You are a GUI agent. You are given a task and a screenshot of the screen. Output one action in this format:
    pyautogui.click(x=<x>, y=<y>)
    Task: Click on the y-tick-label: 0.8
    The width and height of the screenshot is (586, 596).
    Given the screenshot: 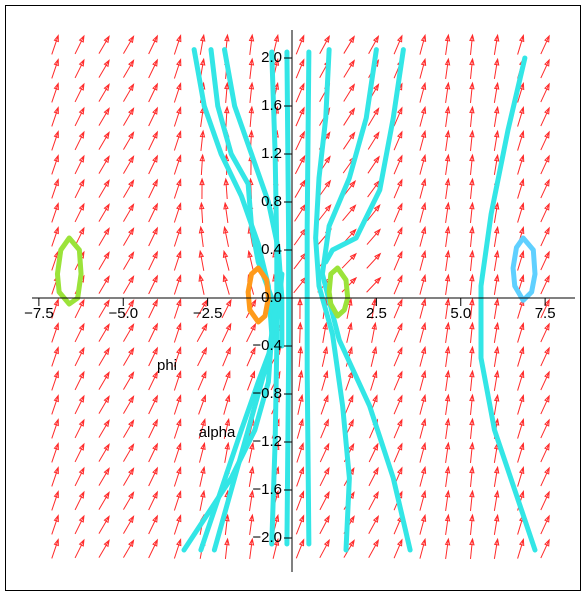 What is the action you would take?
    pyautogui.click(x=271, y=201)
    